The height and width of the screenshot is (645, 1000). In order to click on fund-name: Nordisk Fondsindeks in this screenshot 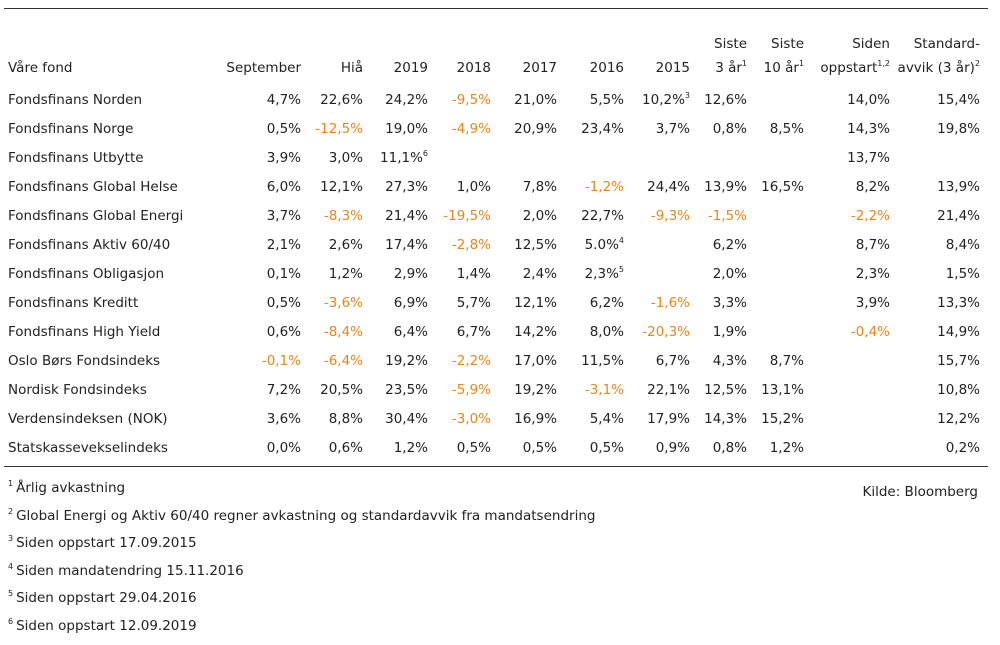, I will do `click(77, 390)`.